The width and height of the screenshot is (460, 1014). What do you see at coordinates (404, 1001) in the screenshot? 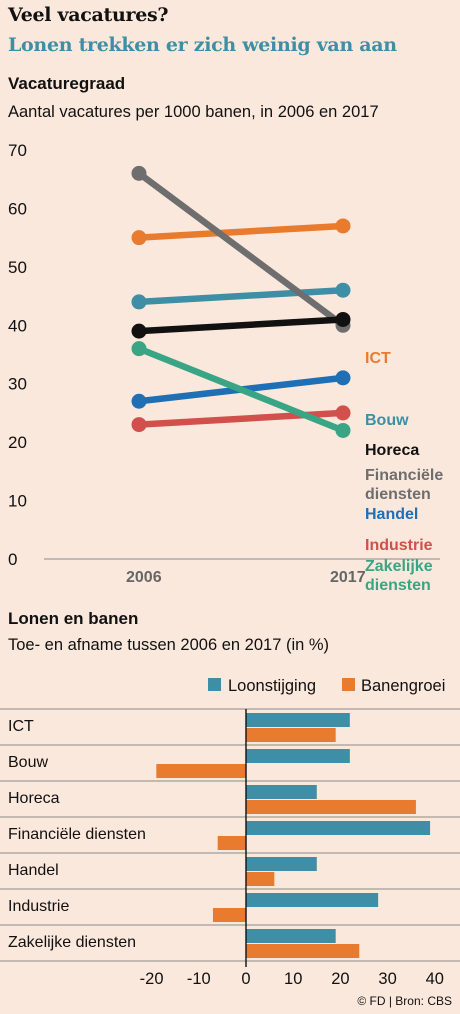
I see `source-credit: © FD | Bron: CBS` at bounding box center [404, 1001].